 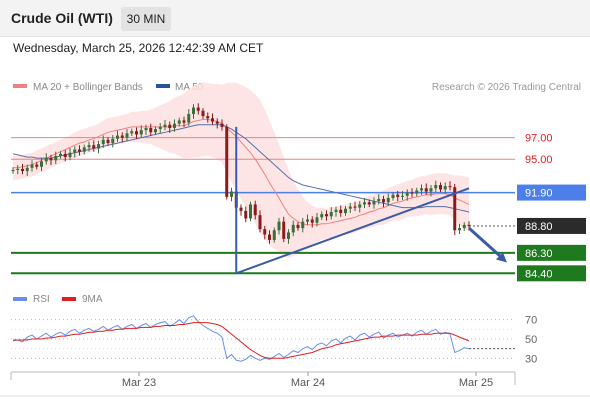 I want to click on trendline, so click(x=352, y=231).